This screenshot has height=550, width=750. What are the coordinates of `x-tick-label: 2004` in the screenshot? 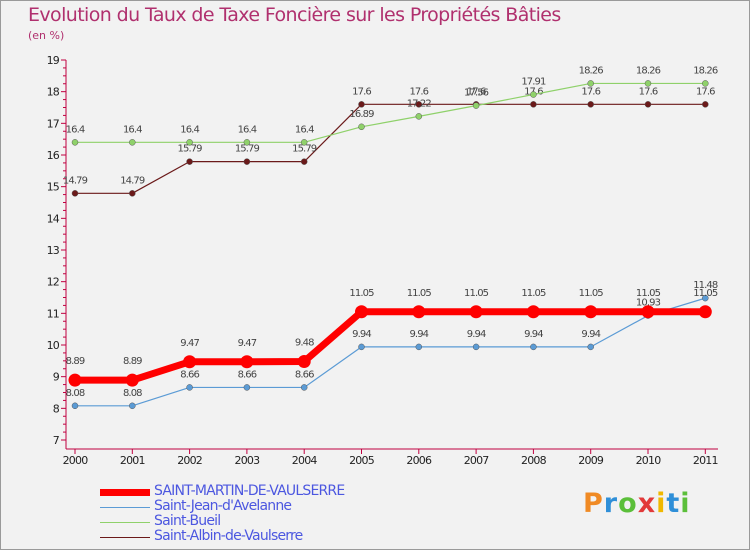 It's located at (305, 460).